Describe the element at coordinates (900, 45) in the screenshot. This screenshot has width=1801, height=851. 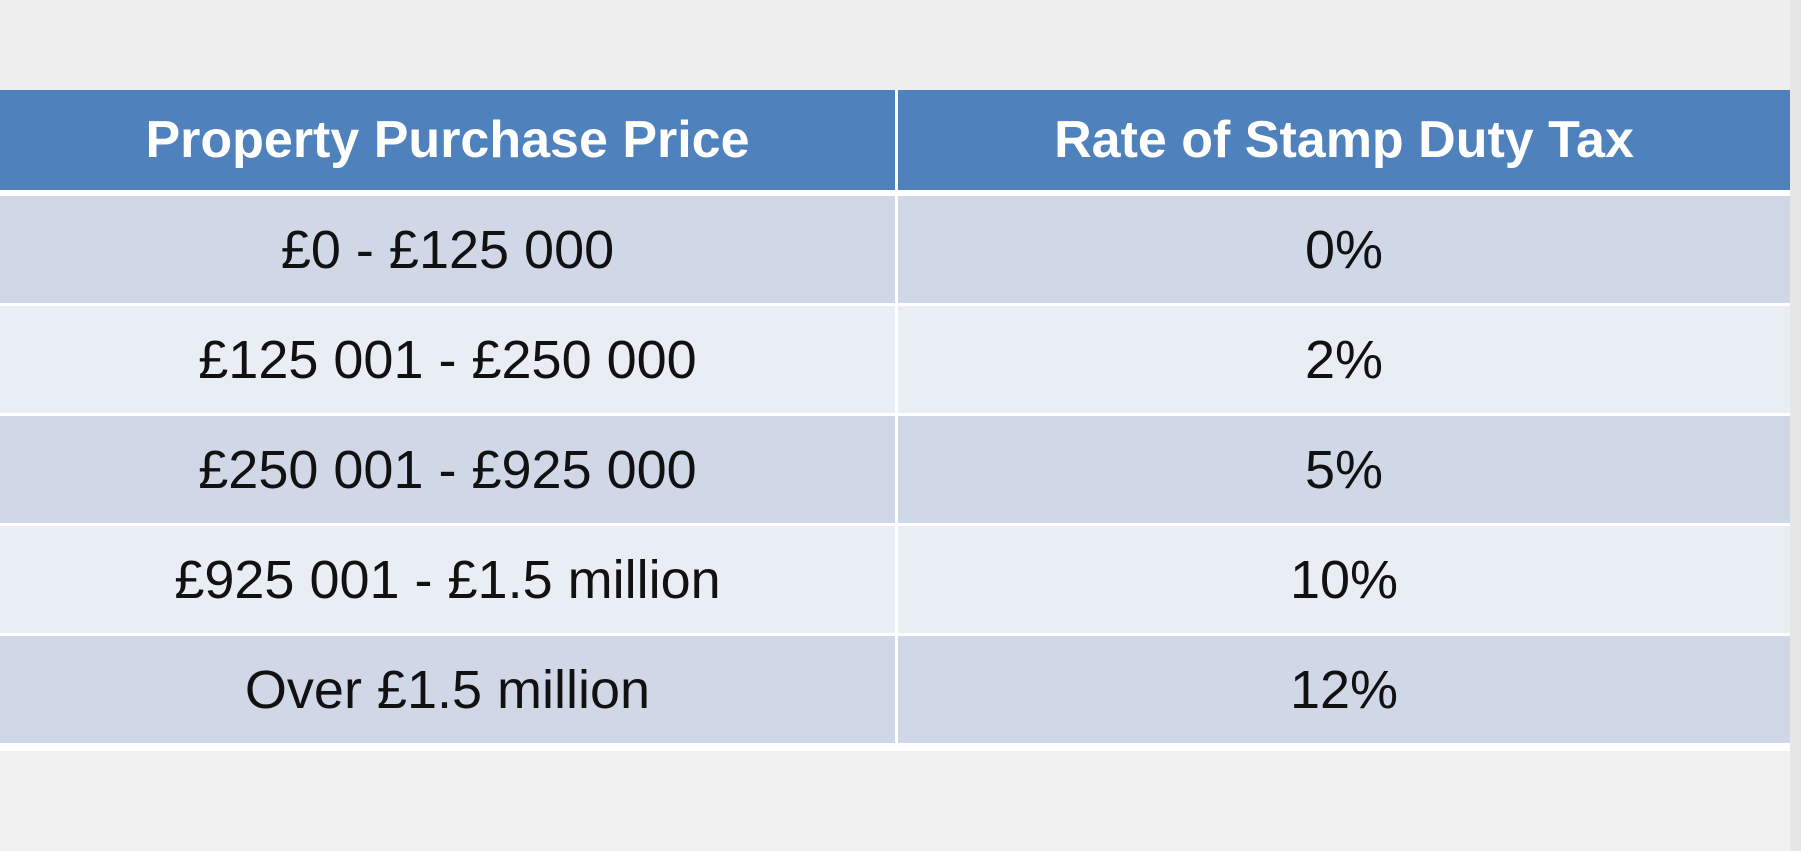
I see `top-margin` at that location.